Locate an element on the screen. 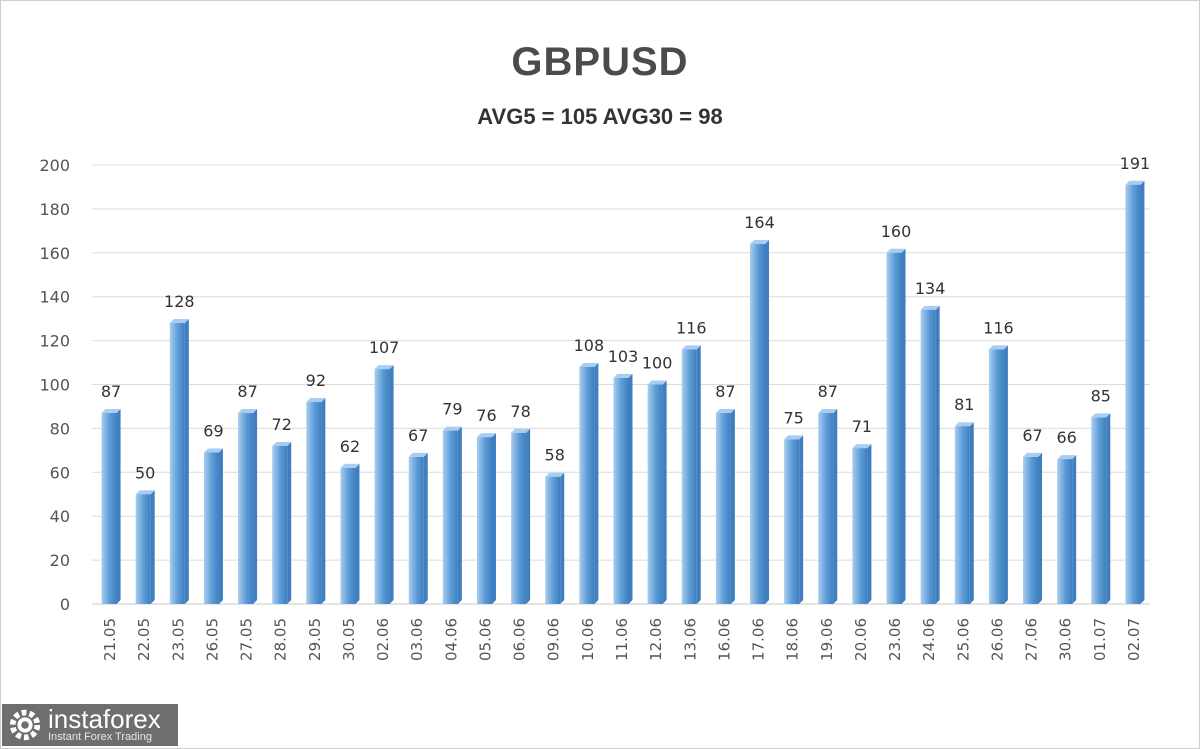 This screenshot has width=1200, height=749. y-tick-label: 100 is located at coordinates (54, 385).